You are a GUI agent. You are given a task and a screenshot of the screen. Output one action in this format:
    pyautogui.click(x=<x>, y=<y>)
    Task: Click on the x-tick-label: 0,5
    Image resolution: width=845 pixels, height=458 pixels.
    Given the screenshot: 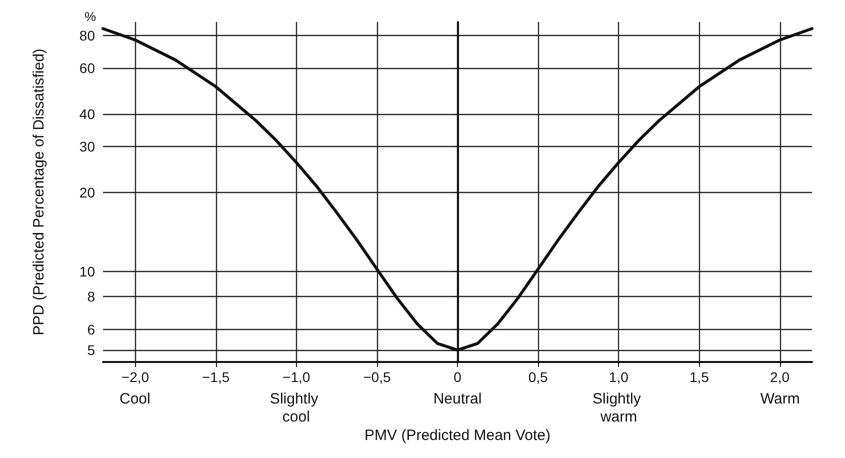 What is the action you would take?
    pyautogui.click(x=538, y=377)
    